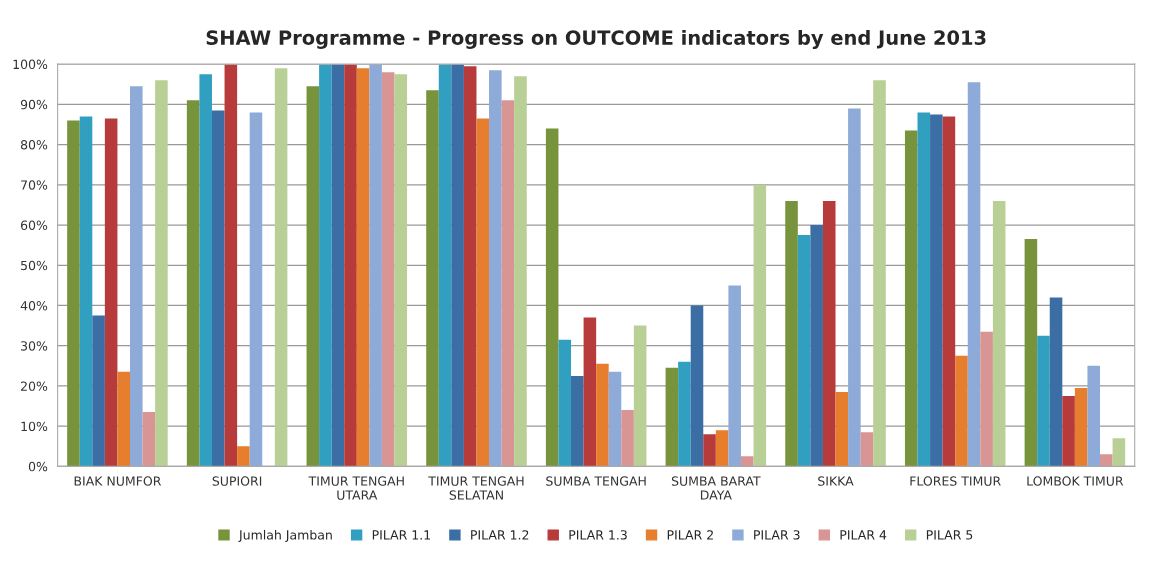 This screenshot has height=583, width=1152. What do you see at coordinates (34, 104) in the screenshot?
I see `y-tick-label: 90%` at bounding box center [34, 104].